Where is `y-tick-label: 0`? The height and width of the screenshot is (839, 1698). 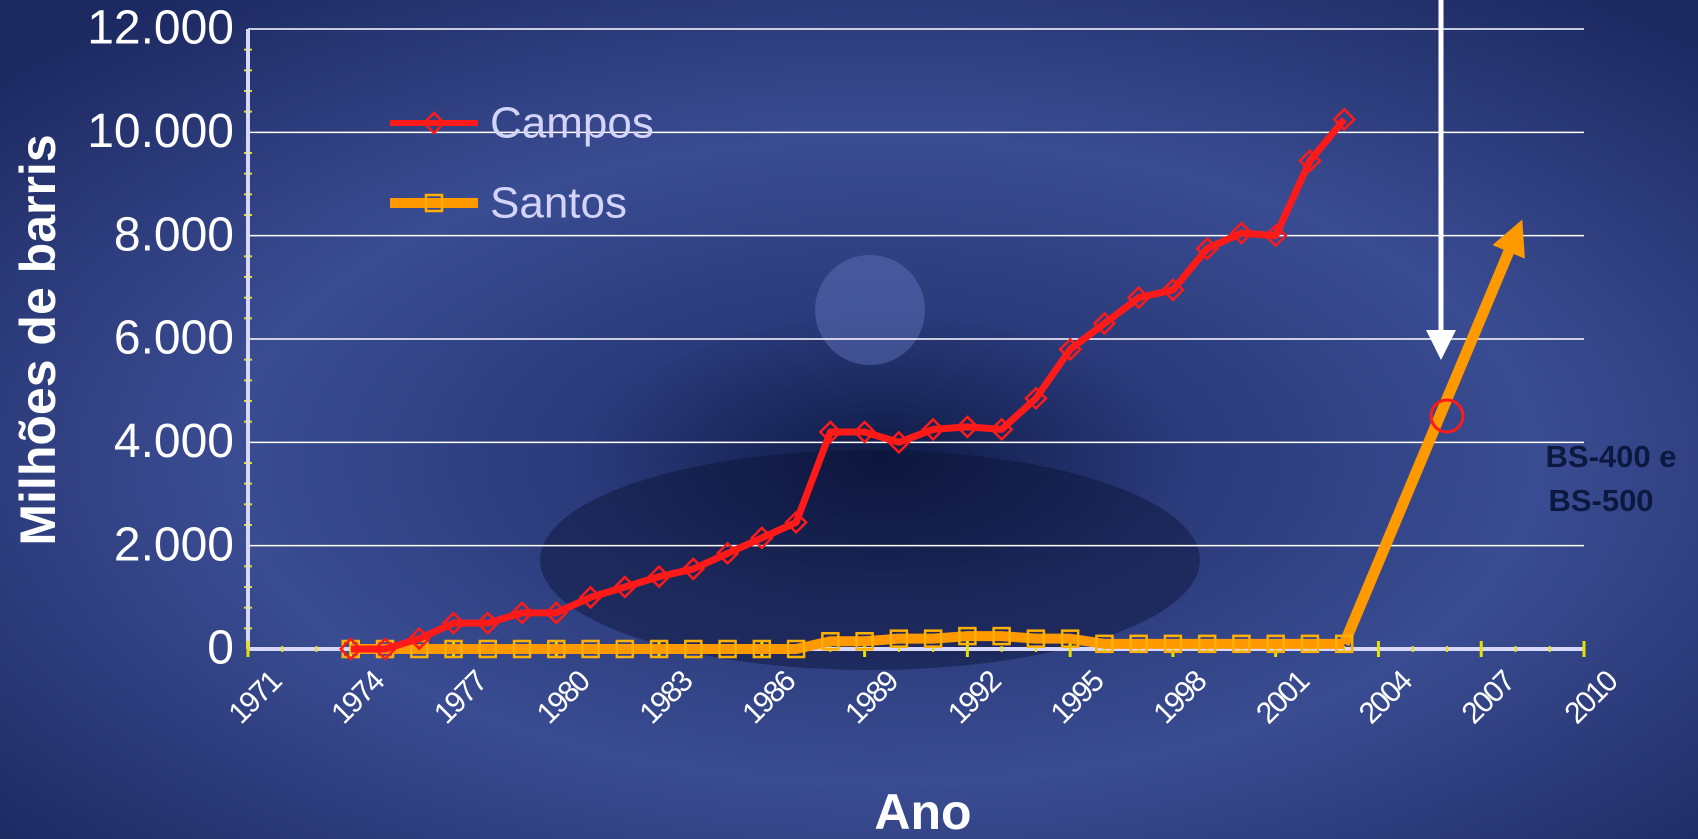
y-tick-label: 0 is located at coordinates (220, 648).